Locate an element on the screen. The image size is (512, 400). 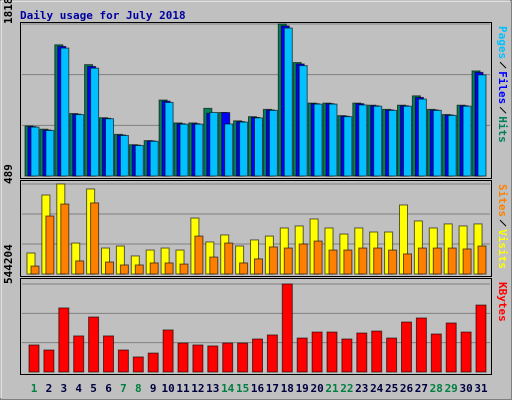
y-tick-label: 18183 is located at coordinates (8, 12).